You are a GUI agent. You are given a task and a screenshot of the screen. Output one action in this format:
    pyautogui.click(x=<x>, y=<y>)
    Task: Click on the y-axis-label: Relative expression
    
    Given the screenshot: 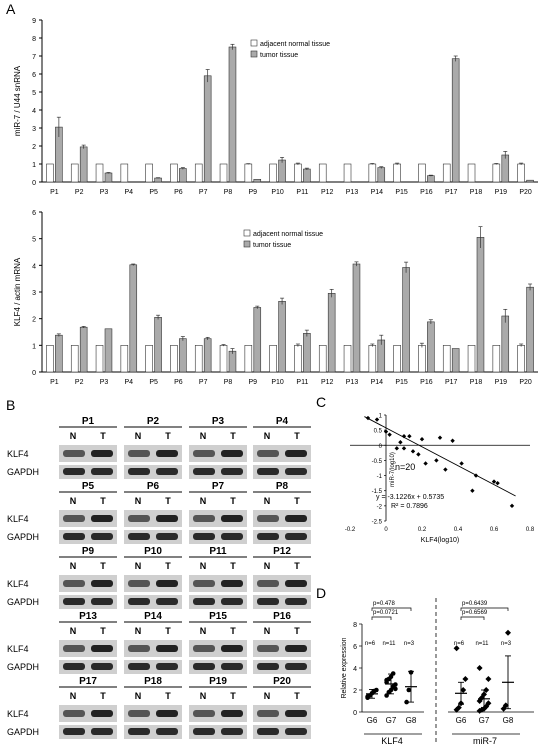 What is the action you would take?
    pyautogui.click(x=344, y=667)
    